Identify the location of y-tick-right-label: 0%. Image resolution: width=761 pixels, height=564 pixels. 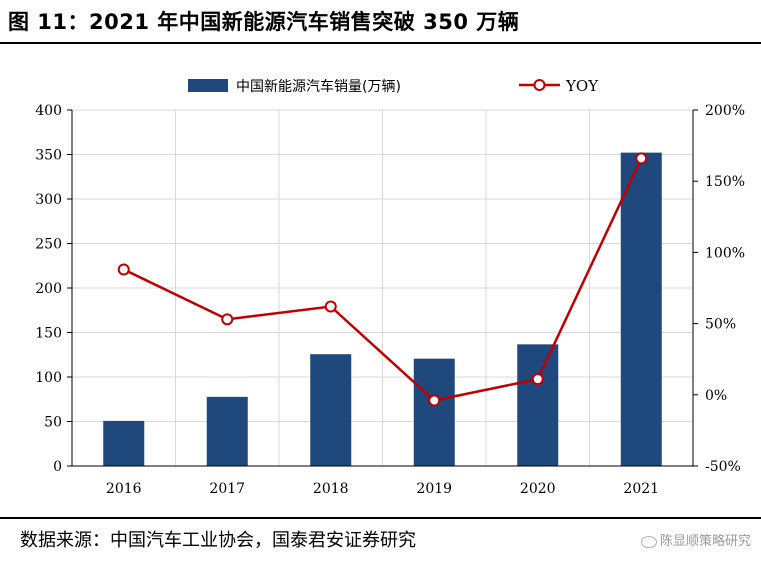
(716, 396).